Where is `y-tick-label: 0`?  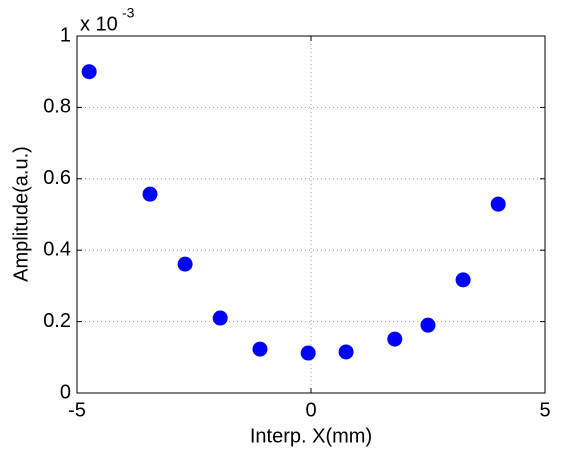 y-tick-label: 0 is located at coordinates (65, 392).